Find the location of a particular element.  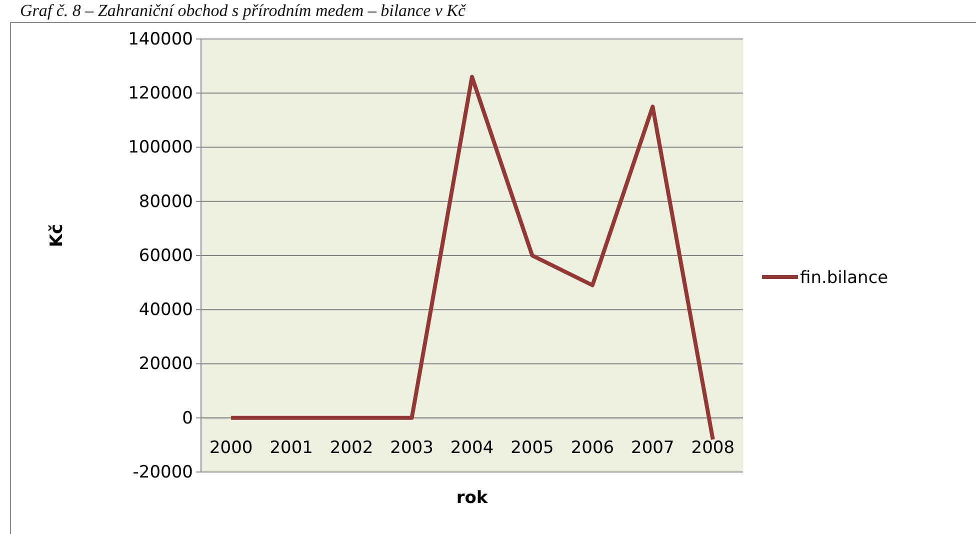

x-tick-label: 2005 is located at coordinates (532, 448).